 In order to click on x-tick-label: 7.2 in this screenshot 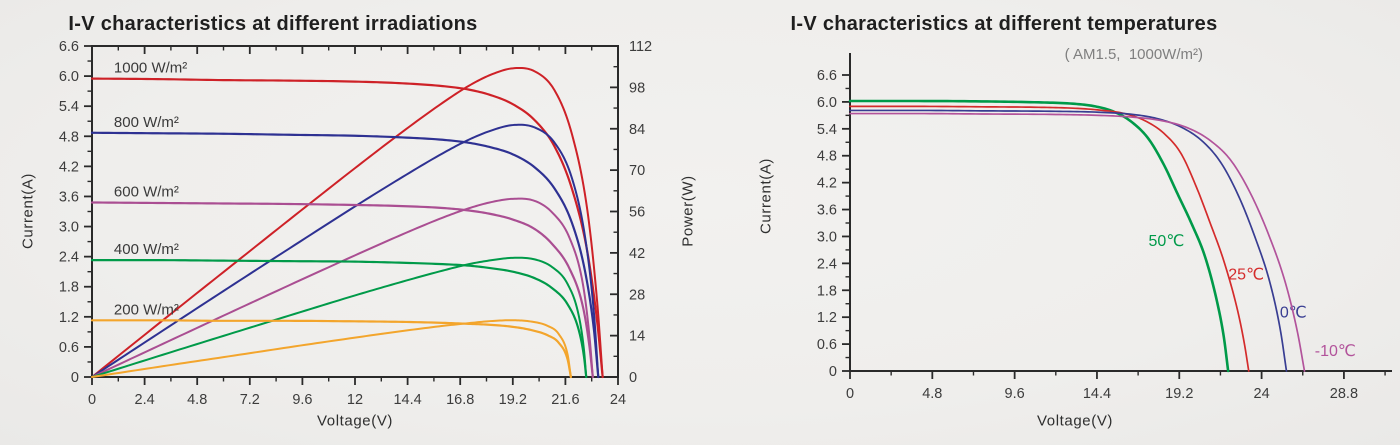, I will do `click(250, 400)`.